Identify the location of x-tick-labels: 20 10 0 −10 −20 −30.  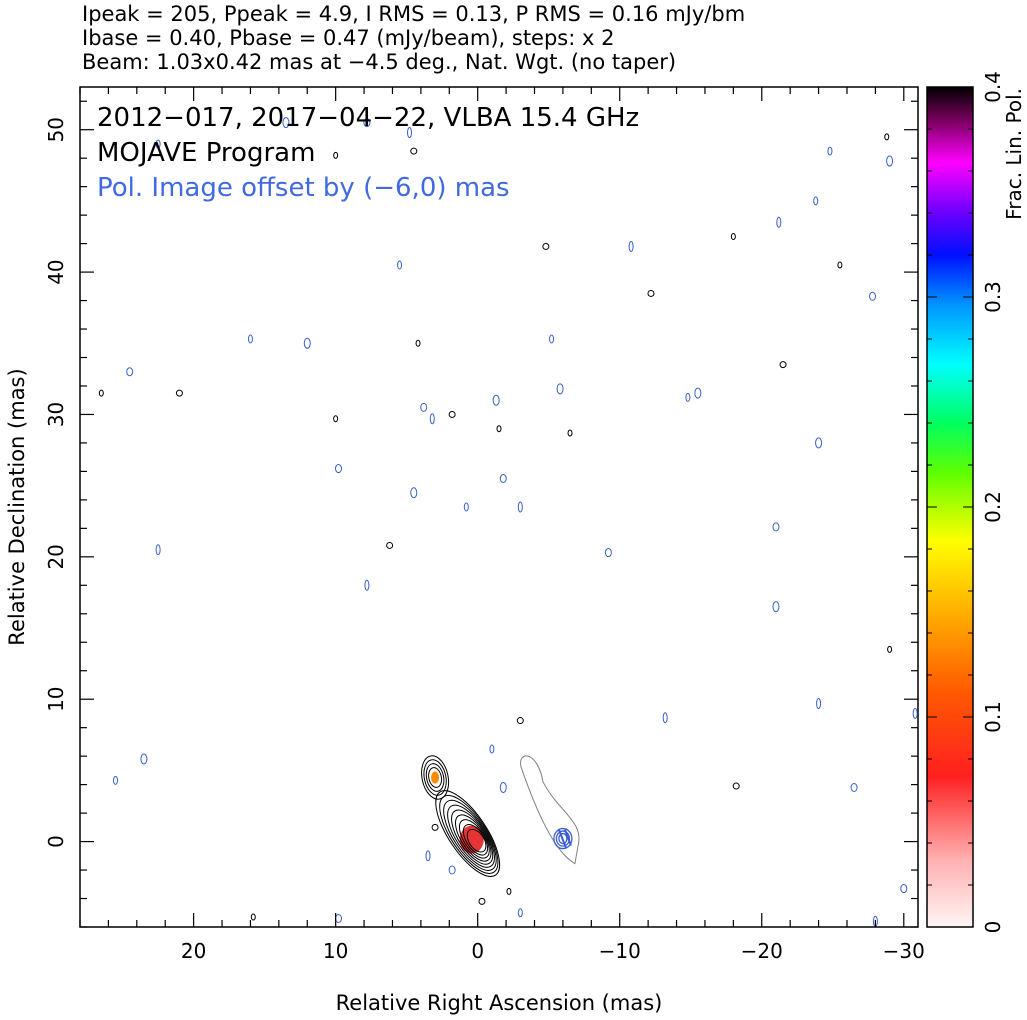
(553, 951).